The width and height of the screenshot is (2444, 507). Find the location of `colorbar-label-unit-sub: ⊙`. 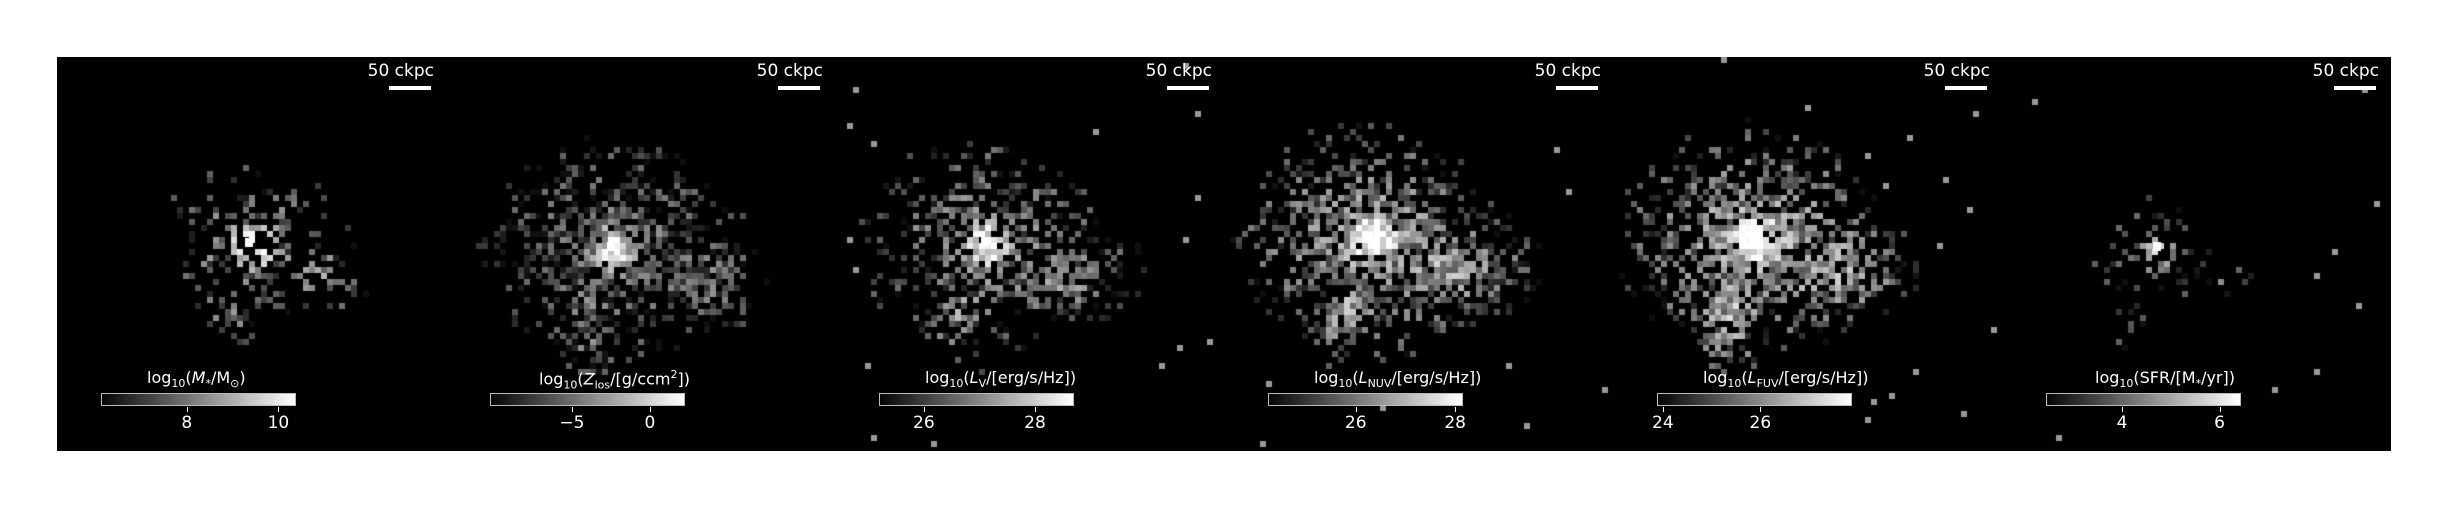

colorbar-label-unit-sub: ⊙ is located at coordinates (235, 384).